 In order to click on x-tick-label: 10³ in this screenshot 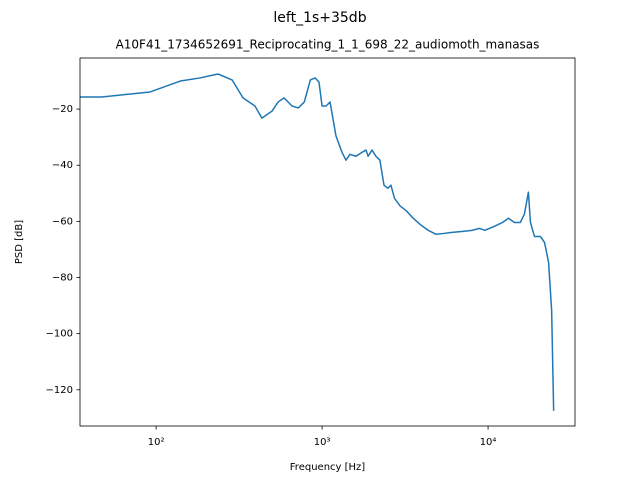, I will do `click(322, 442)`.